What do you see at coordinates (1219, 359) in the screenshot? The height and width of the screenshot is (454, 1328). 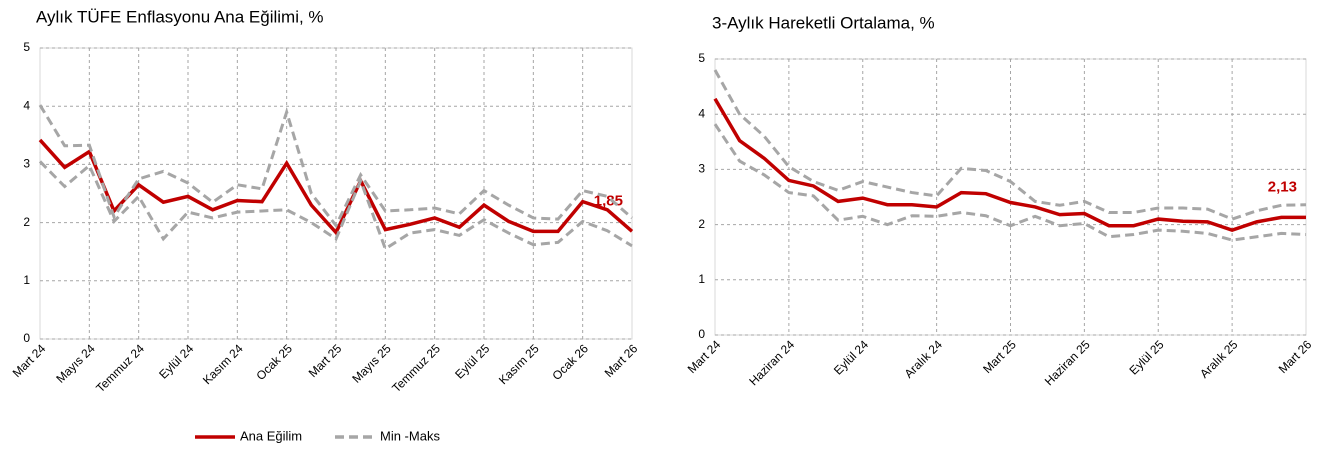 I see `x-tick-label: Aralık 25` at bounding box center [1219, 359].